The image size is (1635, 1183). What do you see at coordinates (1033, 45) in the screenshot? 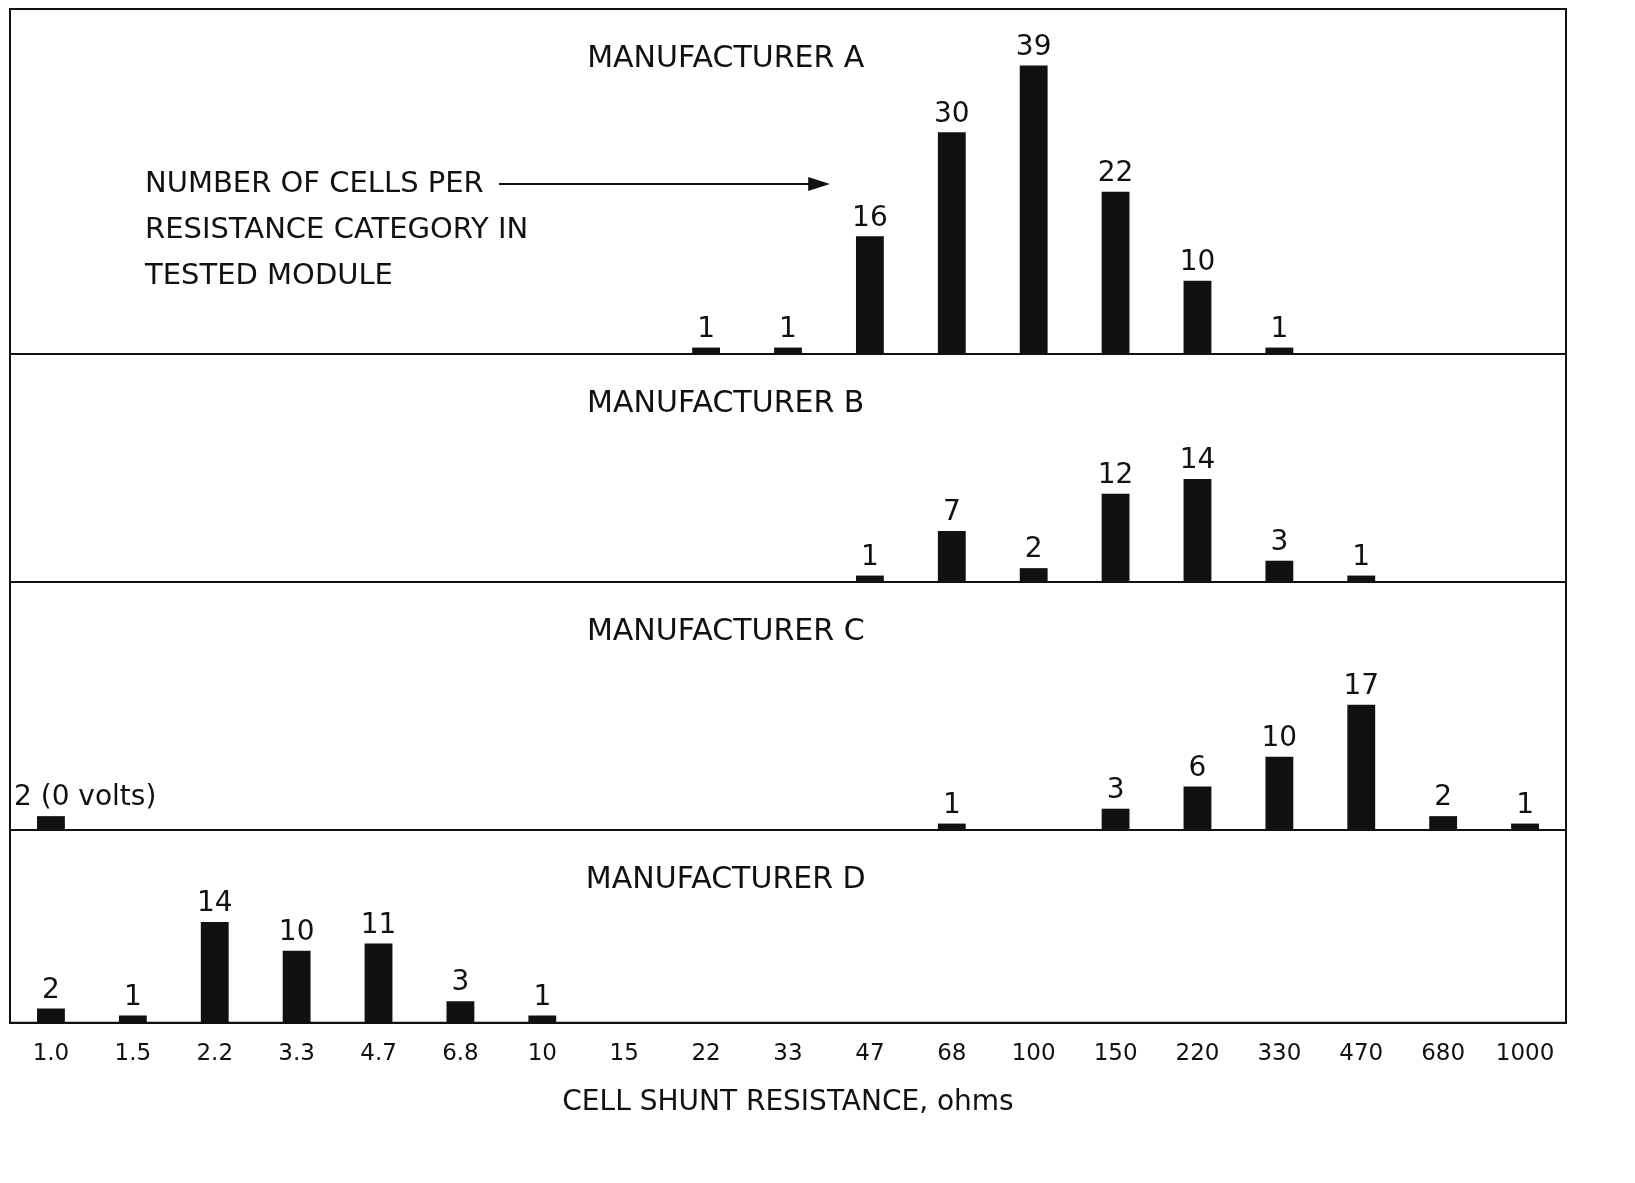
I see `data-label: 39` at bounding box center [1033, 45].